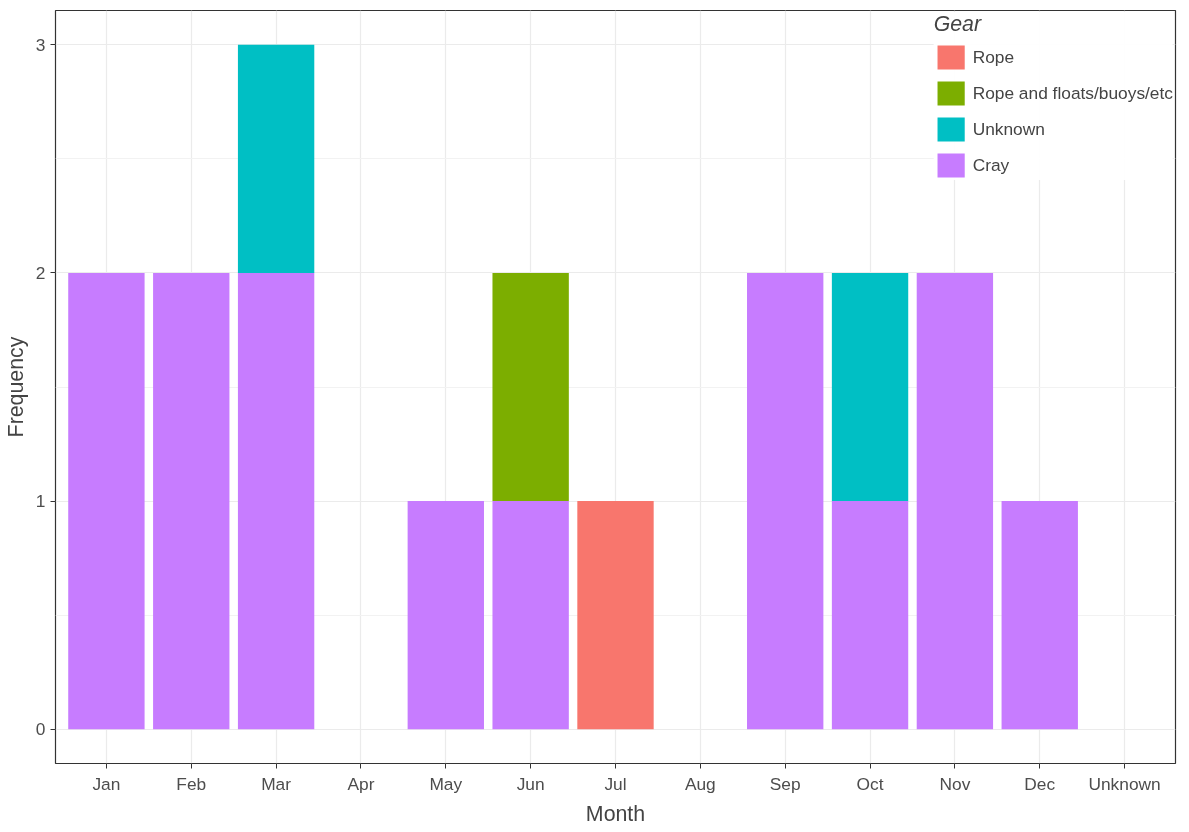 Image resolution: width=1189 pixels, height=832 pixels. Describe the element at coordinates (700, 783) in the screenshot. I see `x-tick-label: Aug` at that location.